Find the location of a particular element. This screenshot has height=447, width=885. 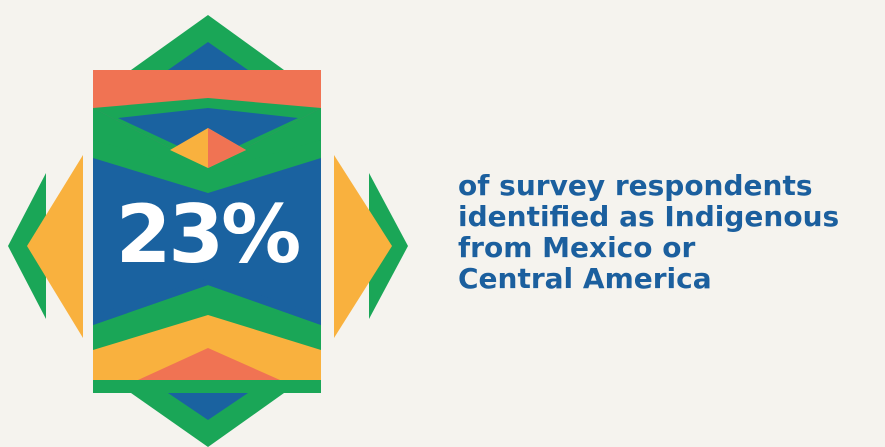

bottom-peak-blue is located at coordinates (208, 406).